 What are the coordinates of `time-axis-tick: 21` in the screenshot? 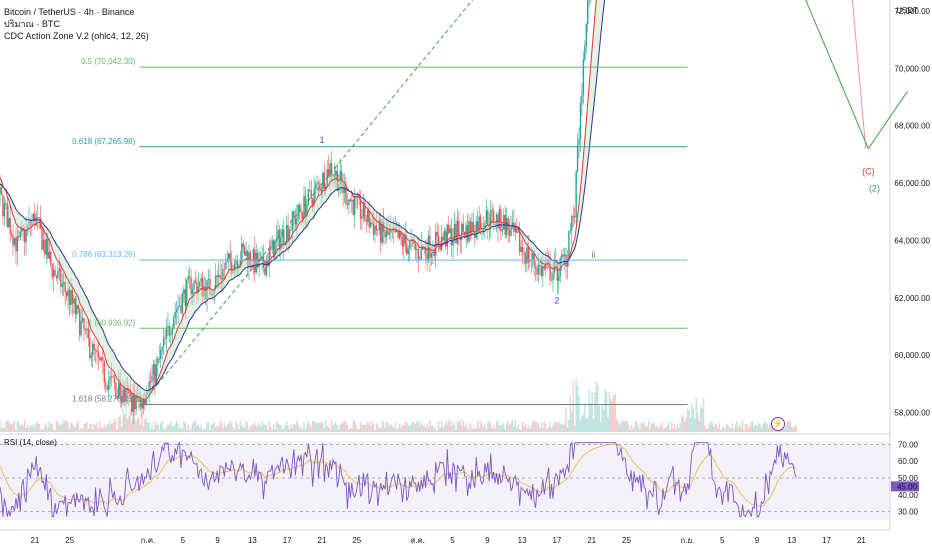 It's located at (34, 540).